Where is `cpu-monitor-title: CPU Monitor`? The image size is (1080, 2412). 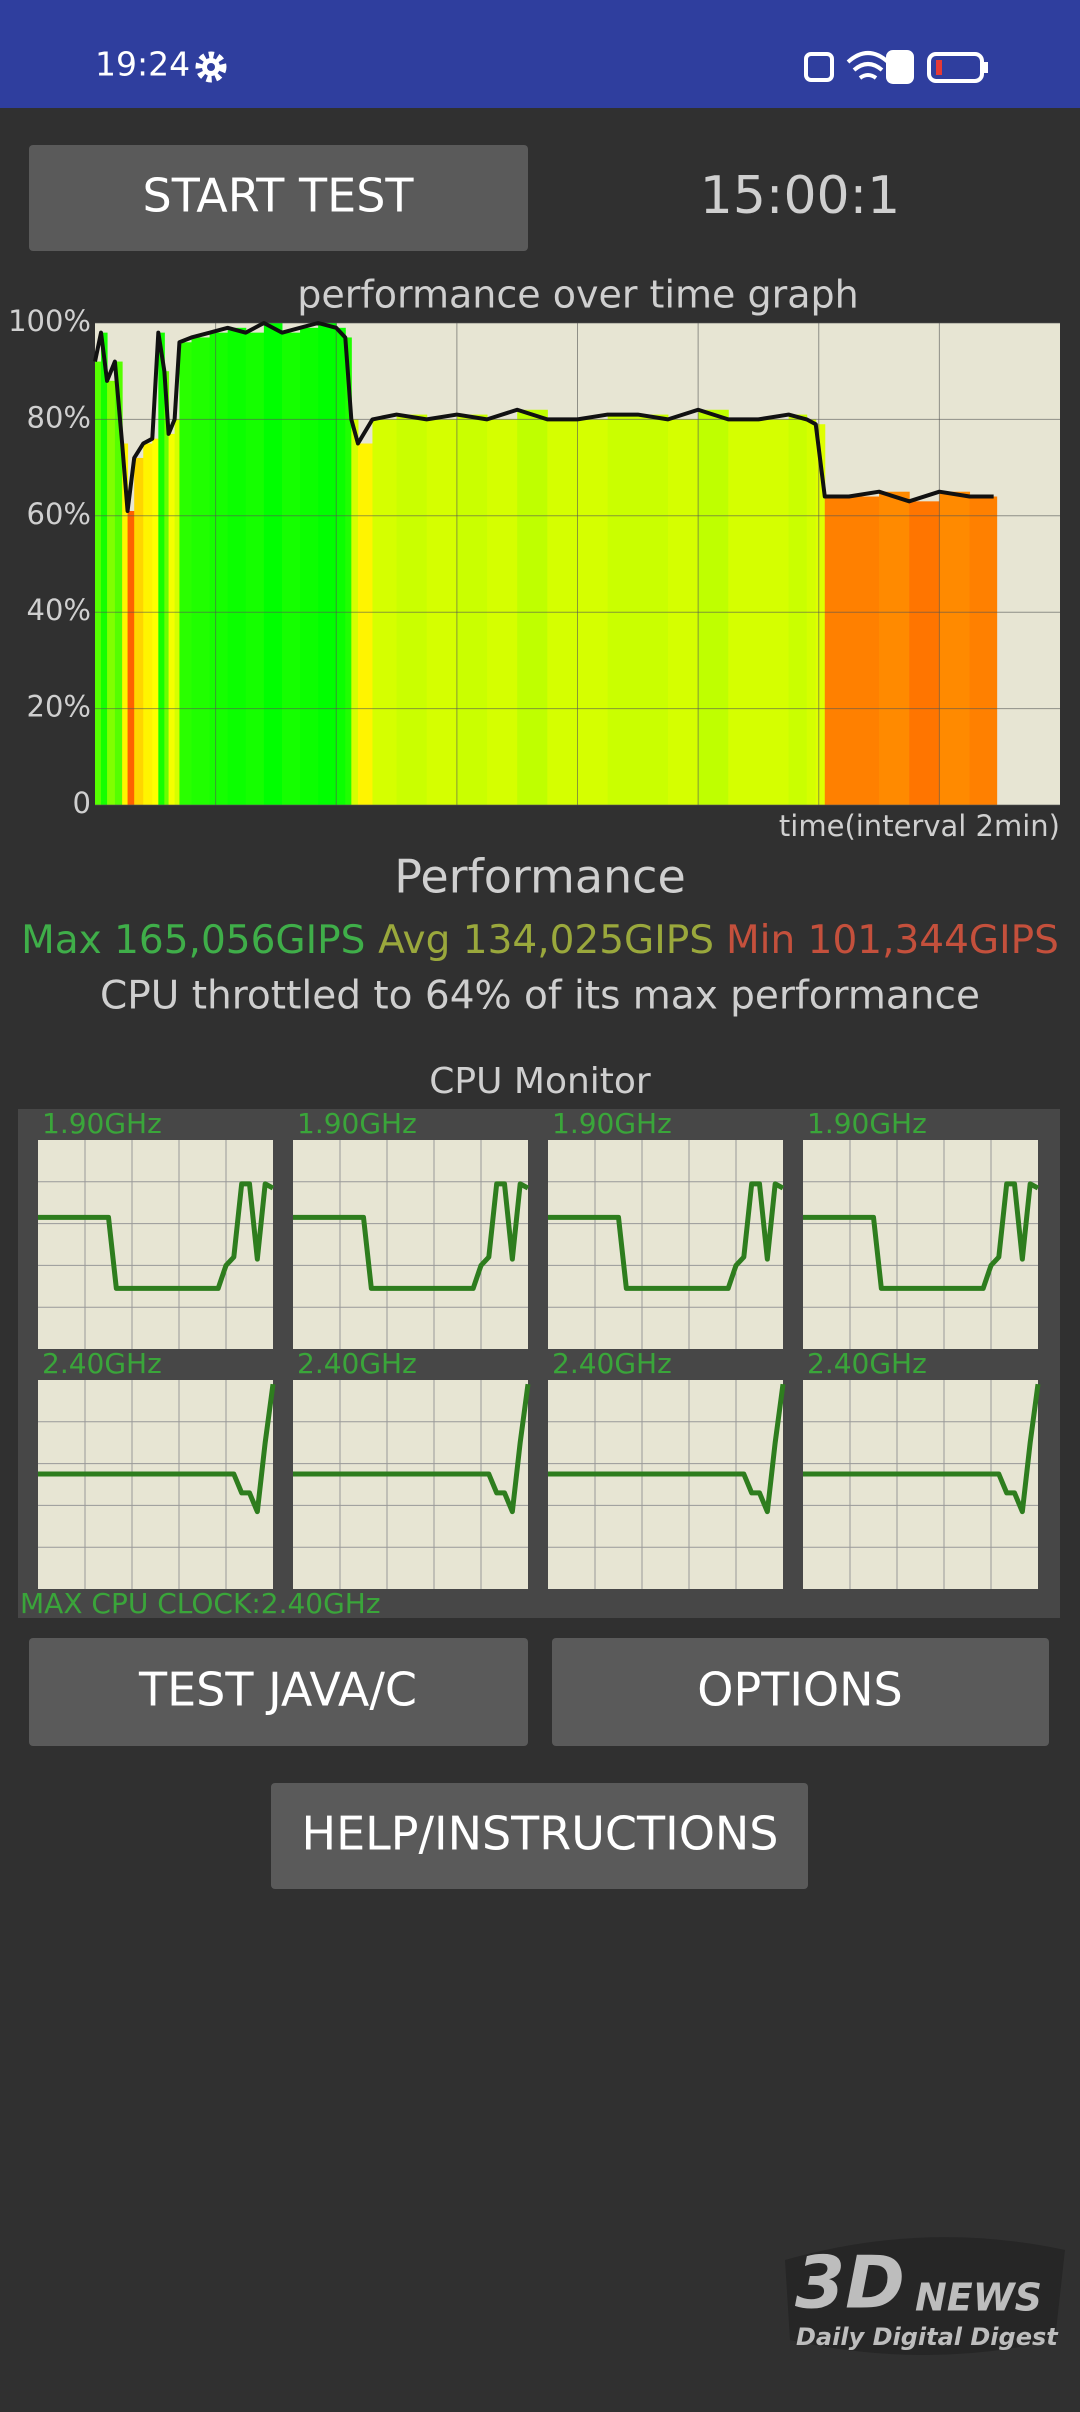
cpu-monitor-title: CPU Monitor is located at coordinates (540, 1081).